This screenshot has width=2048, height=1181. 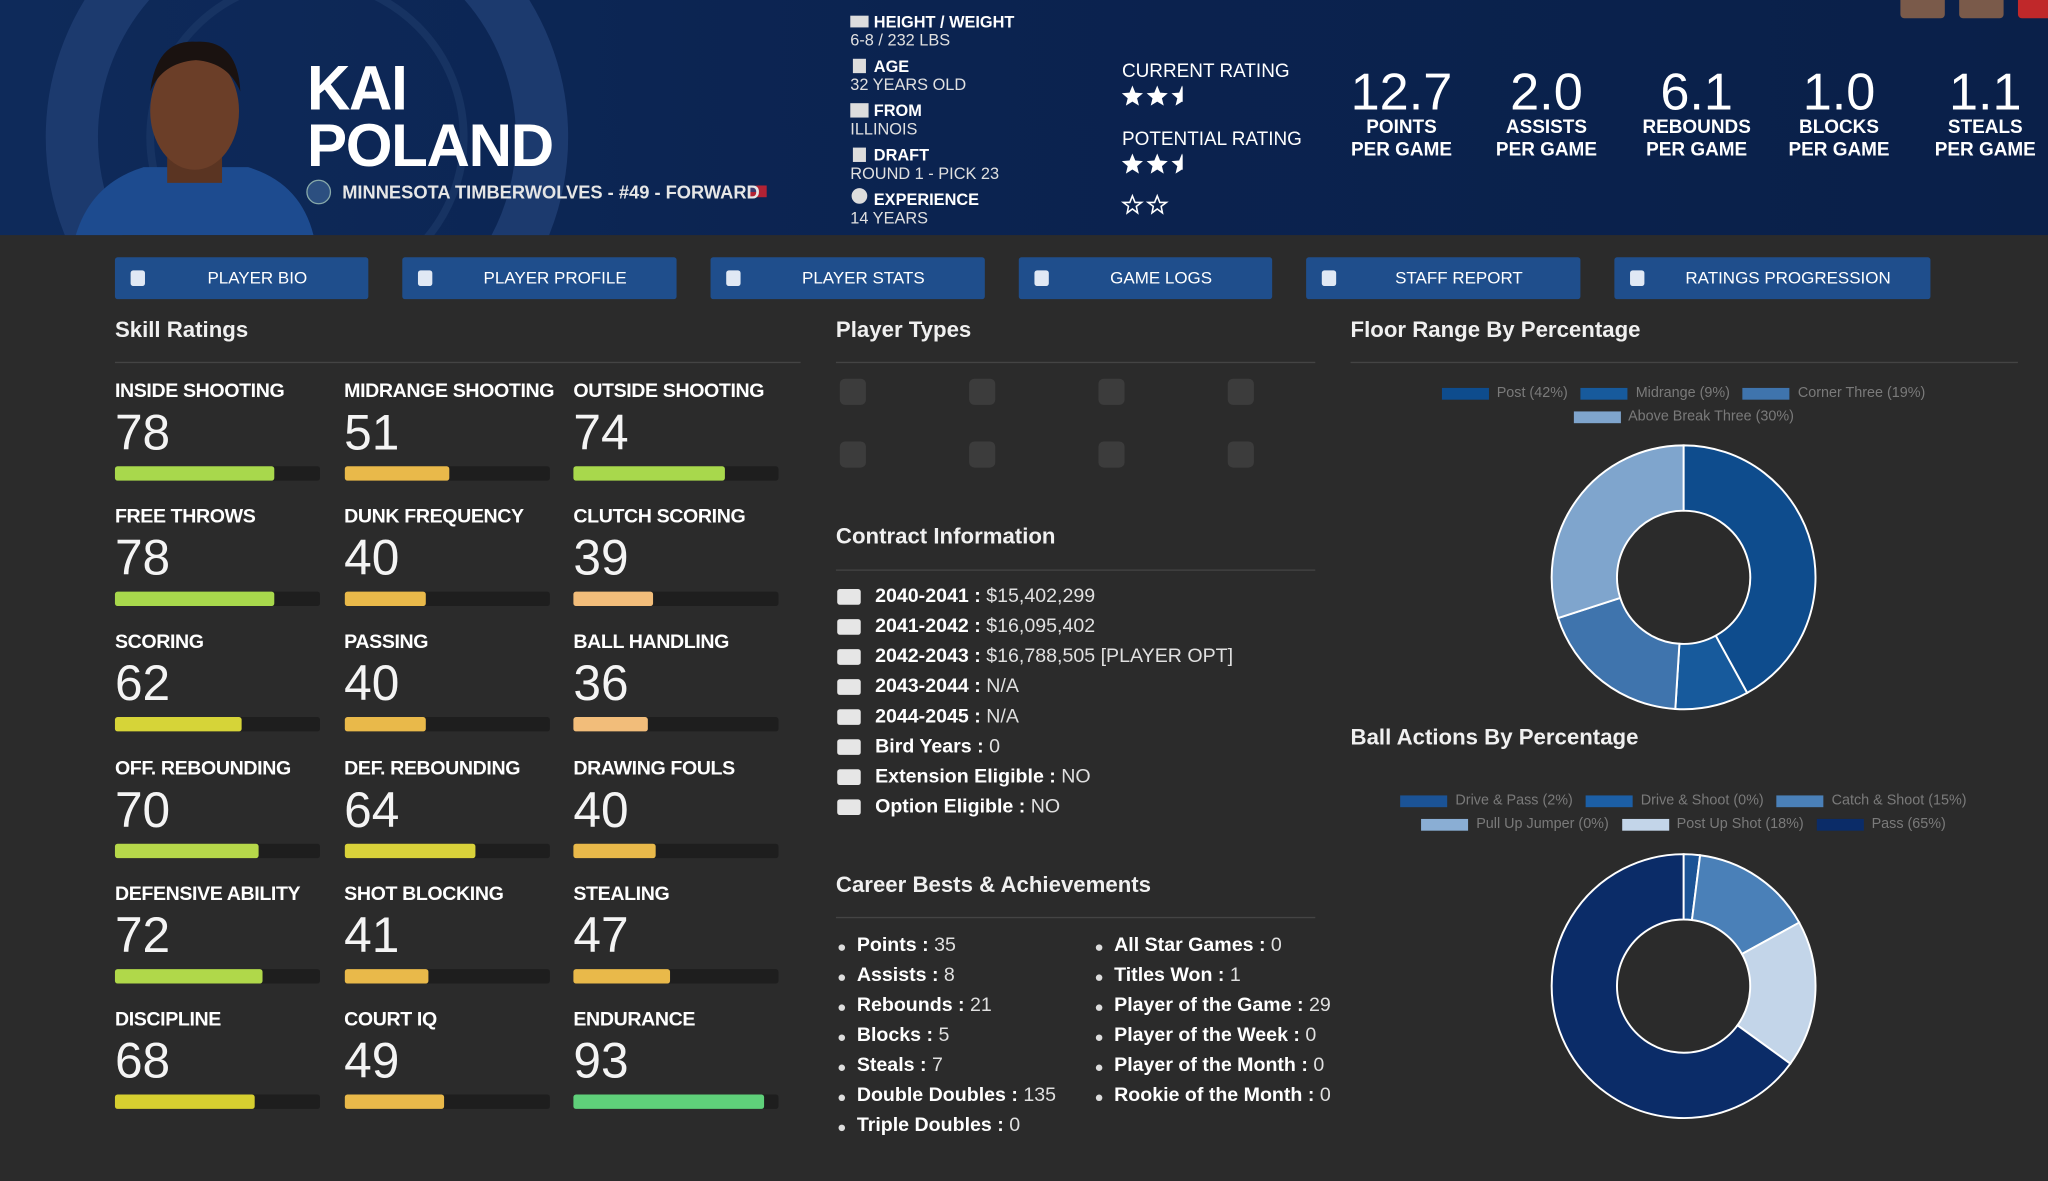 I want to click on career-value: 35, so click(x=945, y=945).